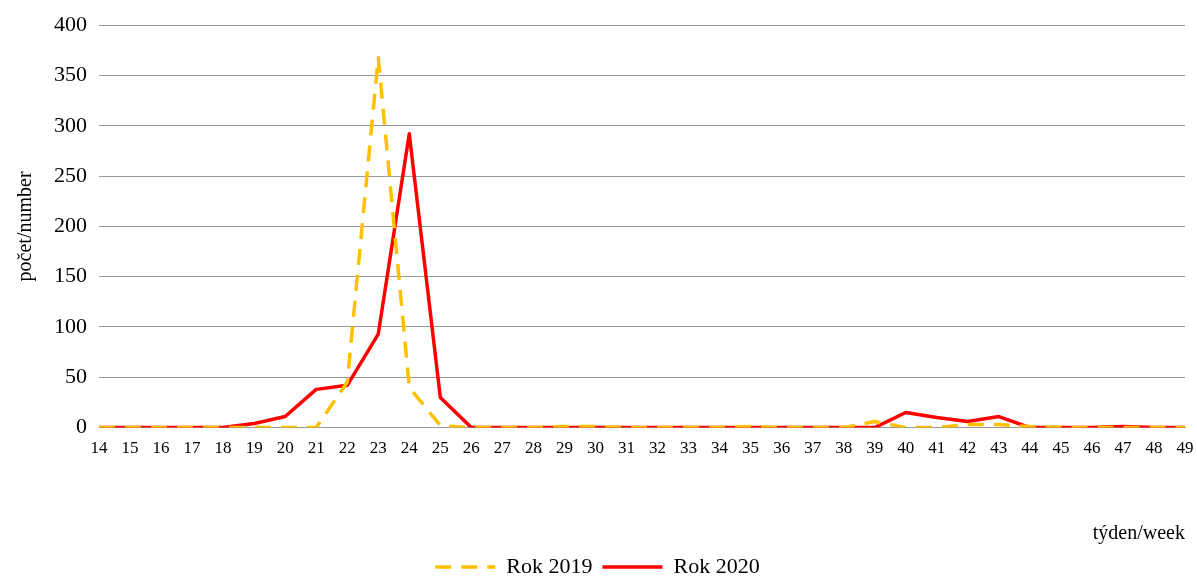 This screenshot has height=588, width=1197. What do you see at coordinates (564, 448) in the screenshot?
I see `x-tick-label: 29` at bounding box center [564, 448].